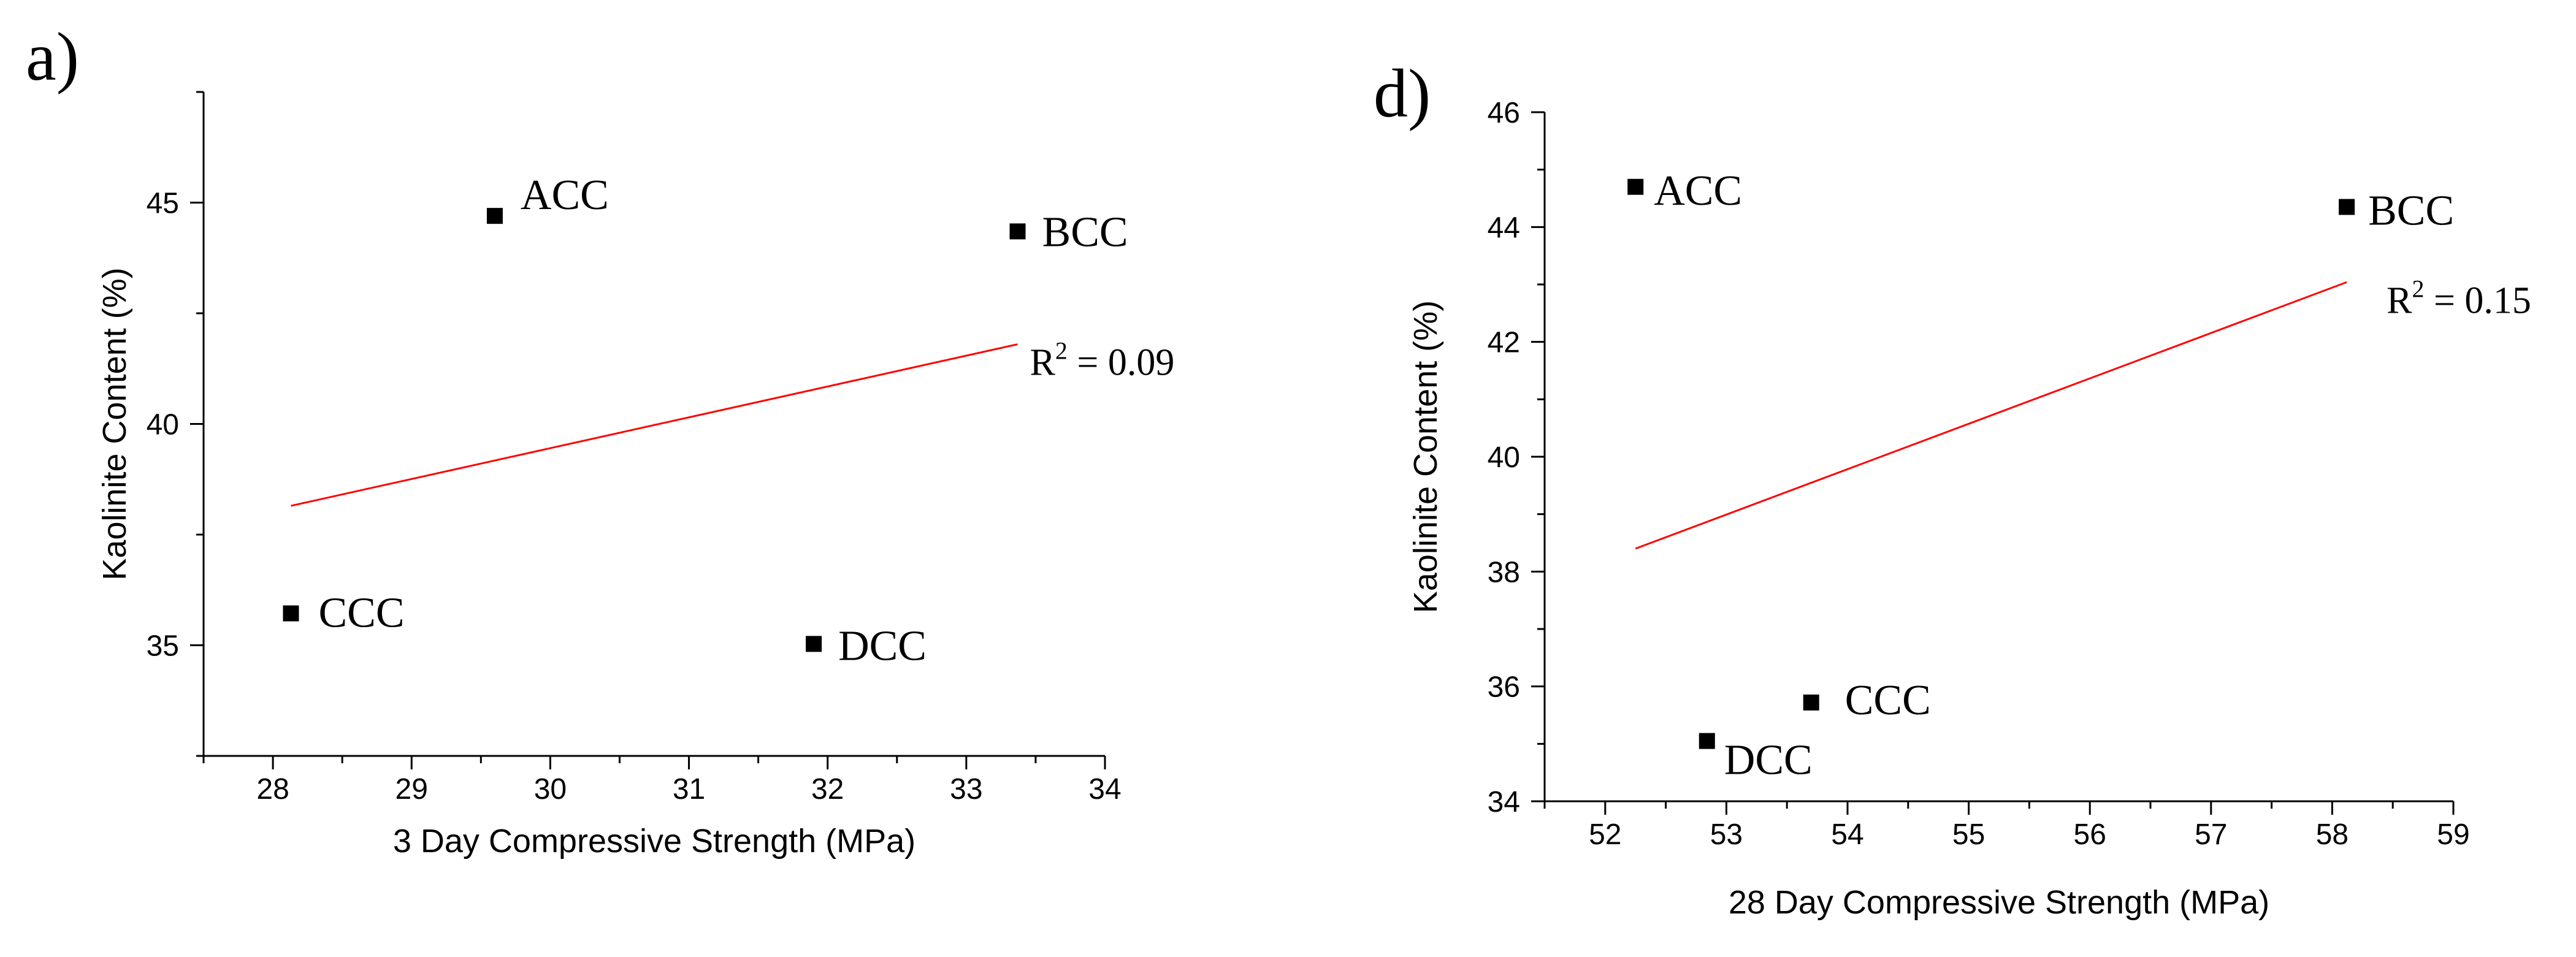  Describe the element at coordinates (1504, 228) in the screenshot. I see `y-tick-label: 44` at that location.